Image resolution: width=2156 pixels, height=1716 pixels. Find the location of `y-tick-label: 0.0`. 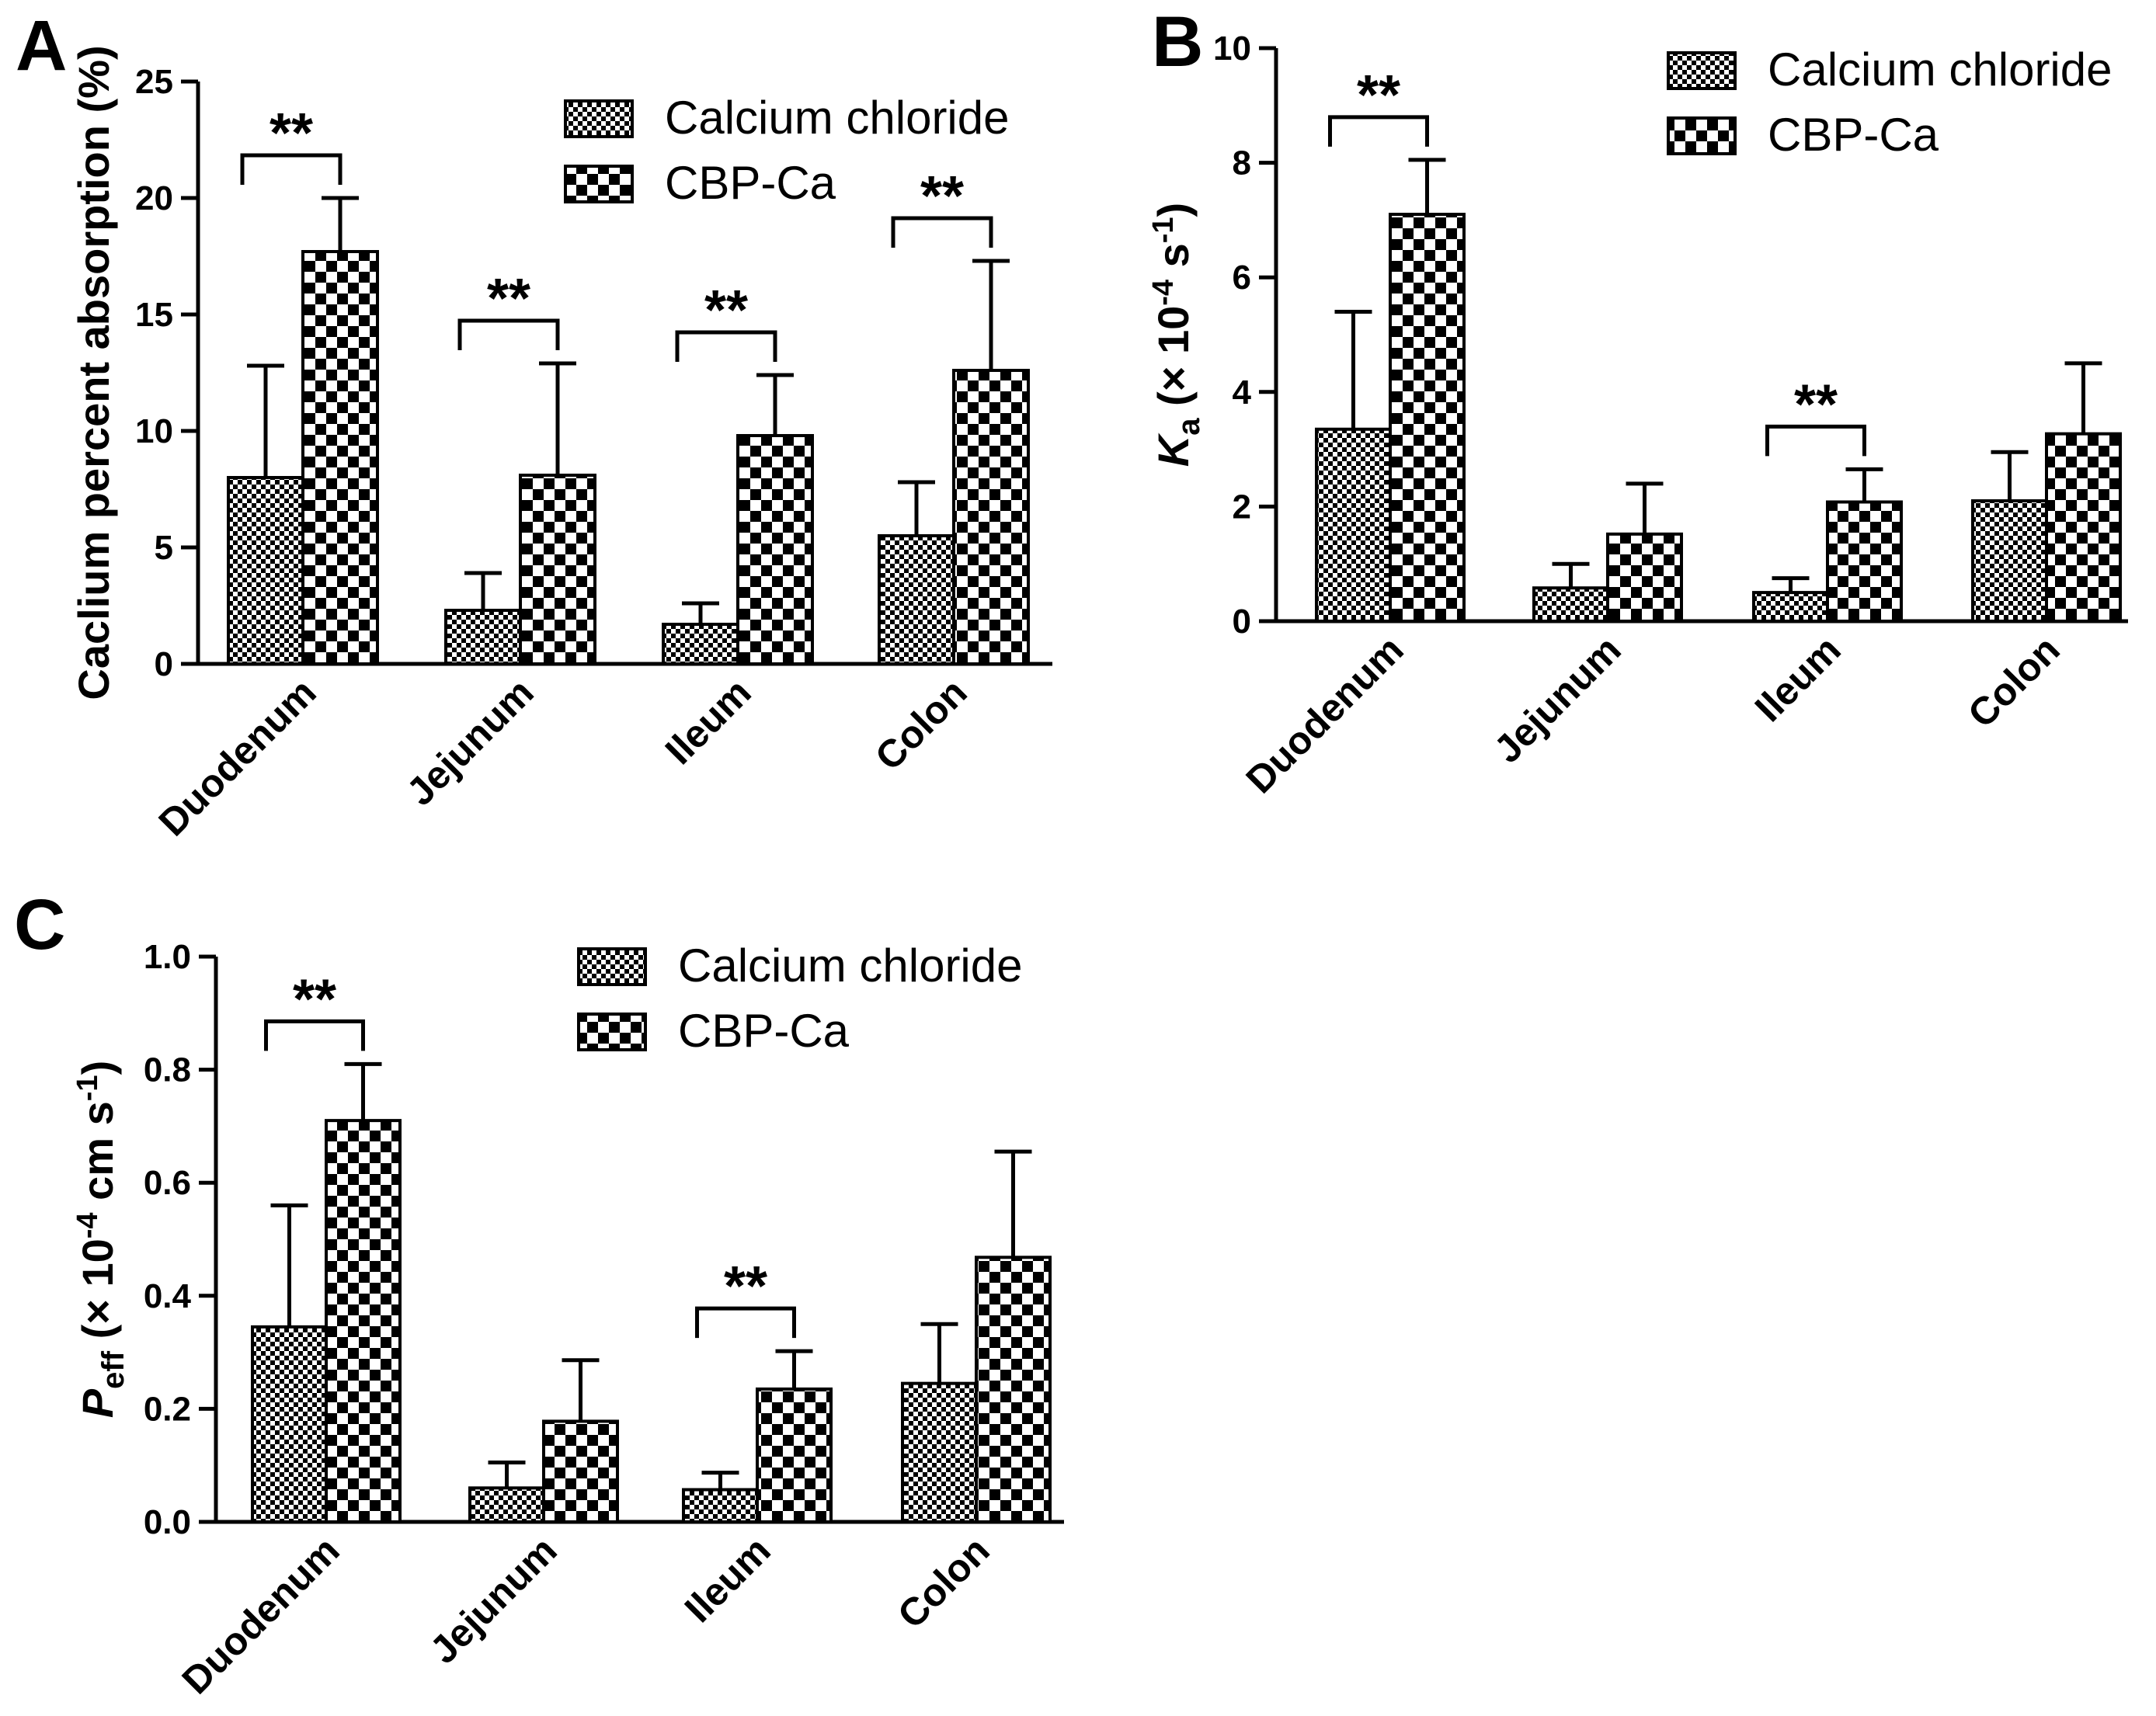

y-tick-label: 0.0 is located at coordinates (167, 1522).